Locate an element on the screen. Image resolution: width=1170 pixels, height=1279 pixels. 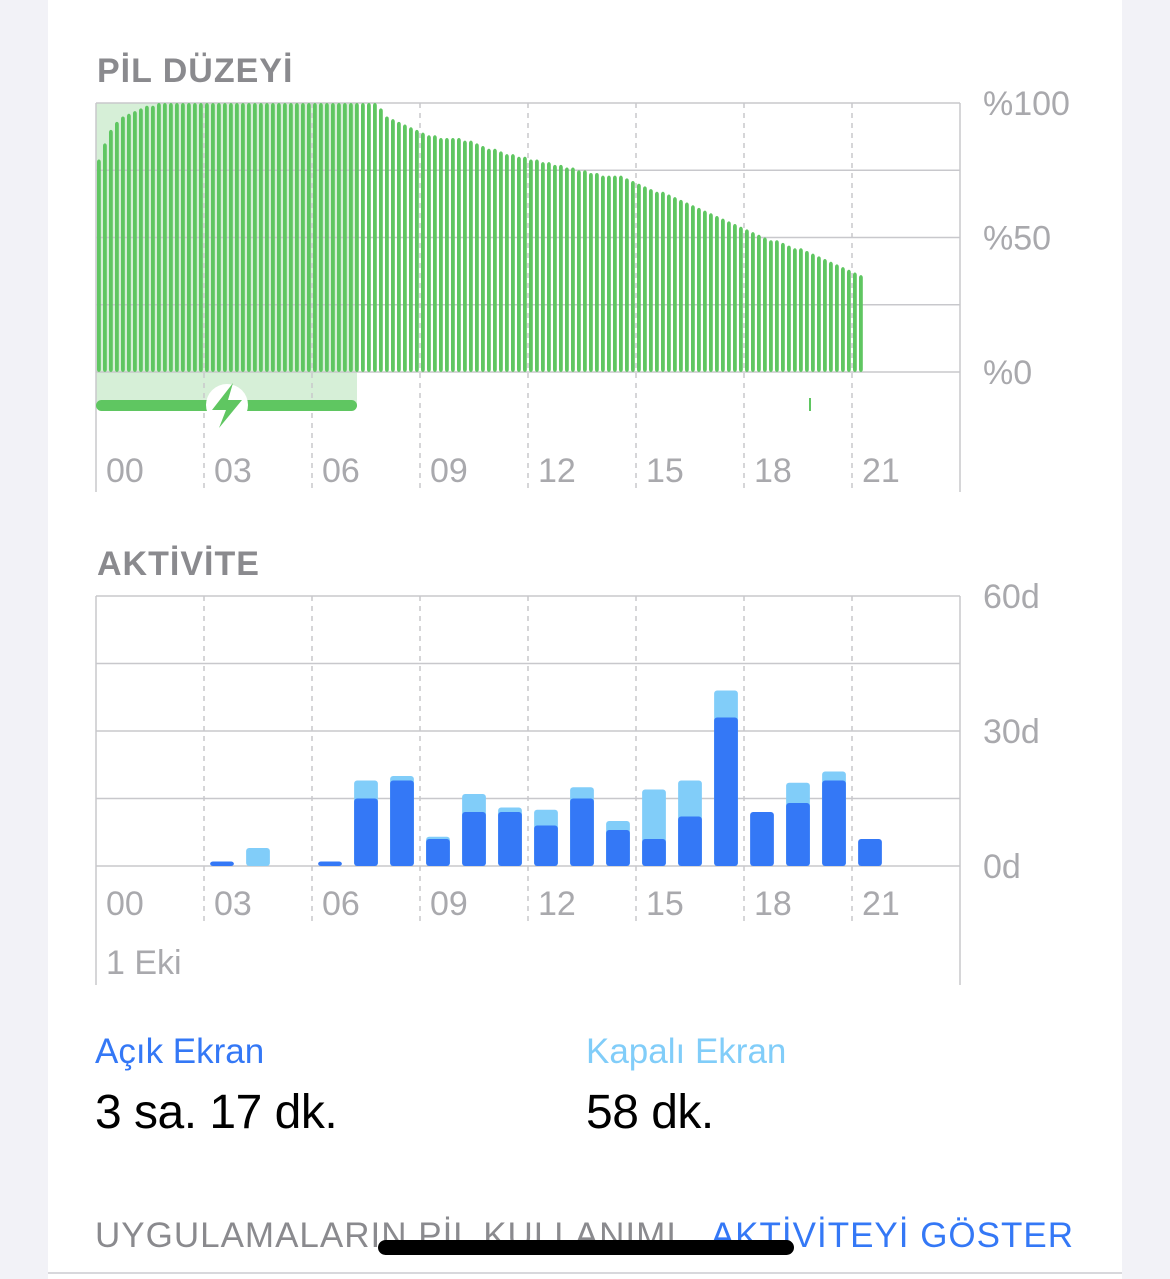
activity-x-label: 06 is located at coordinates (341, 904).